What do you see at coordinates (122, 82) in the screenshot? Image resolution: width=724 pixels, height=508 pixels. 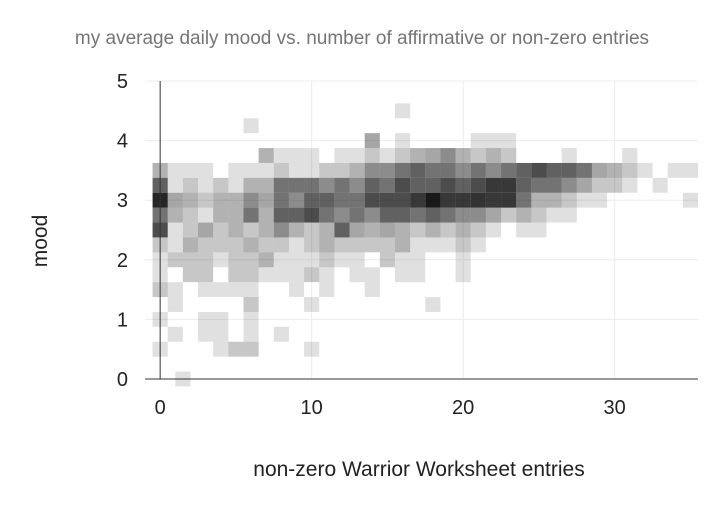 I see `y-tick-label: 5` at bounding box center [122, 82].